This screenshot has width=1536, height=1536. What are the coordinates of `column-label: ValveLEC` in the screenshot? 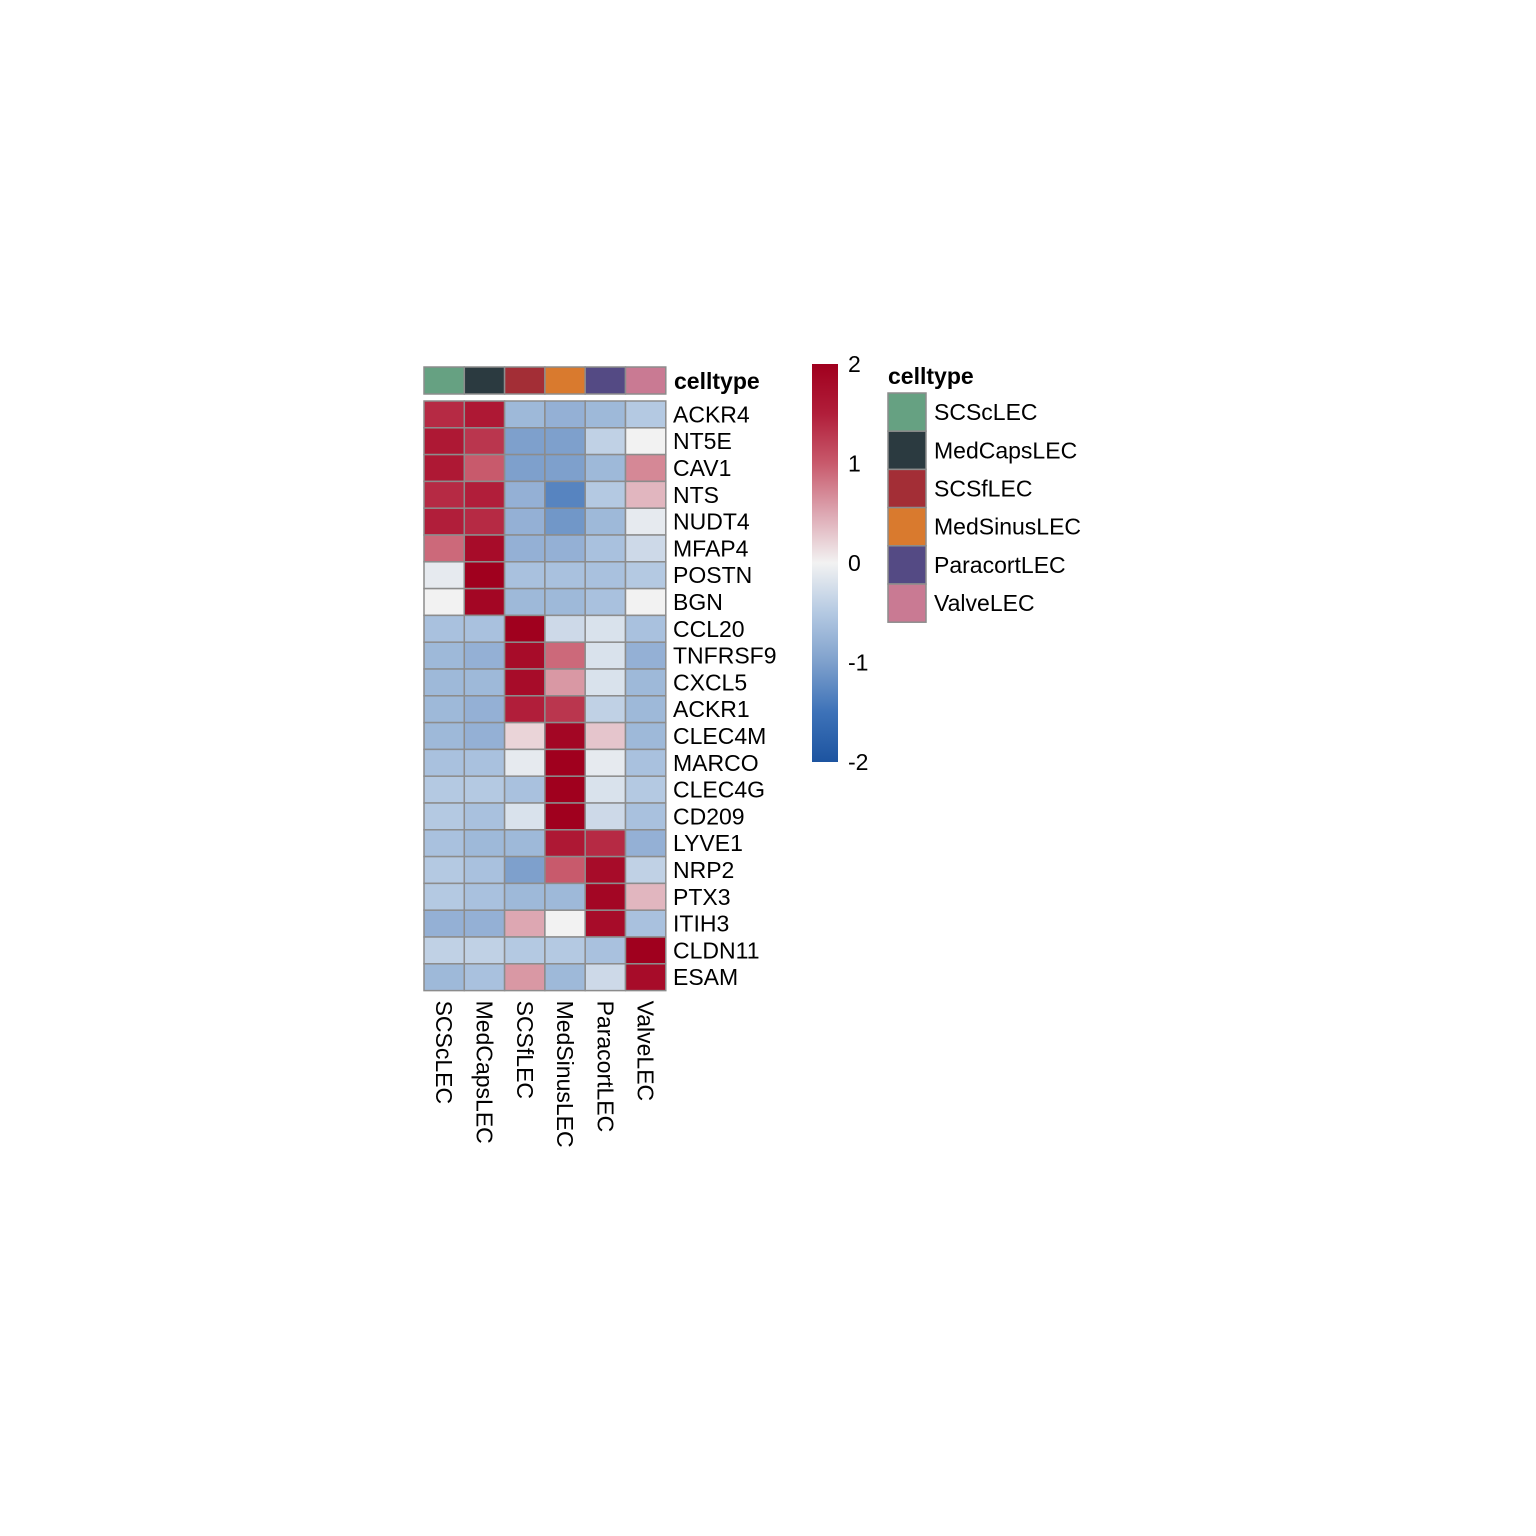 It's located at (646, 1051).